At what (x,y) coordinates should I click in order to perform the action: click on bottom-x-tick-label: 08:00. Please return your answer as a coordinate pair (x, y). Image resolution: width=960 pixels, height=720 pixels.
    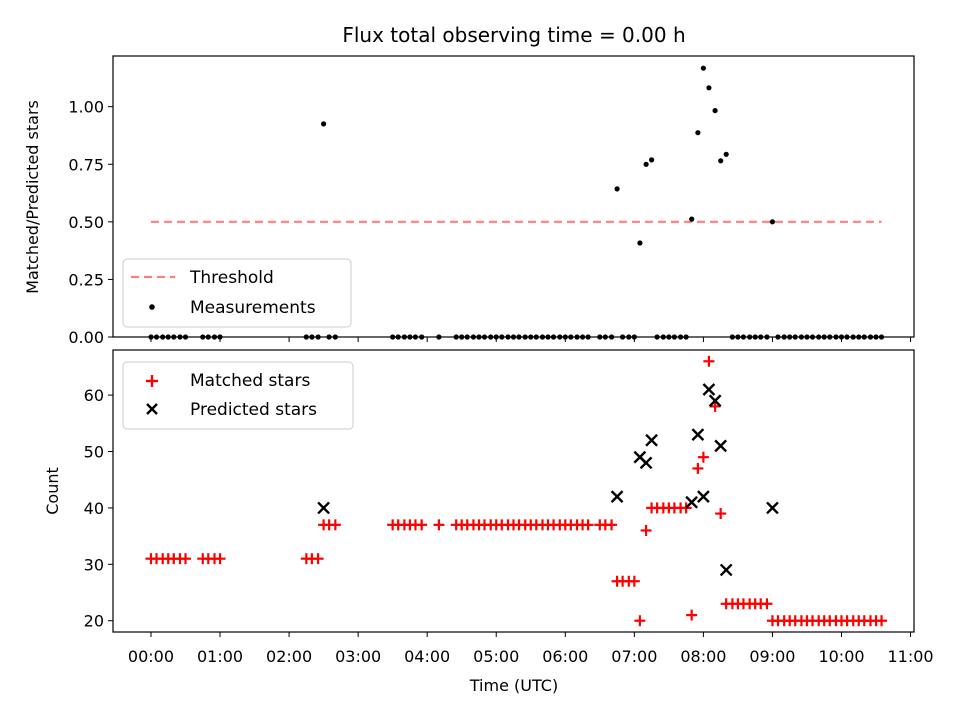
    Looking at the image, I should click on (703, 656).